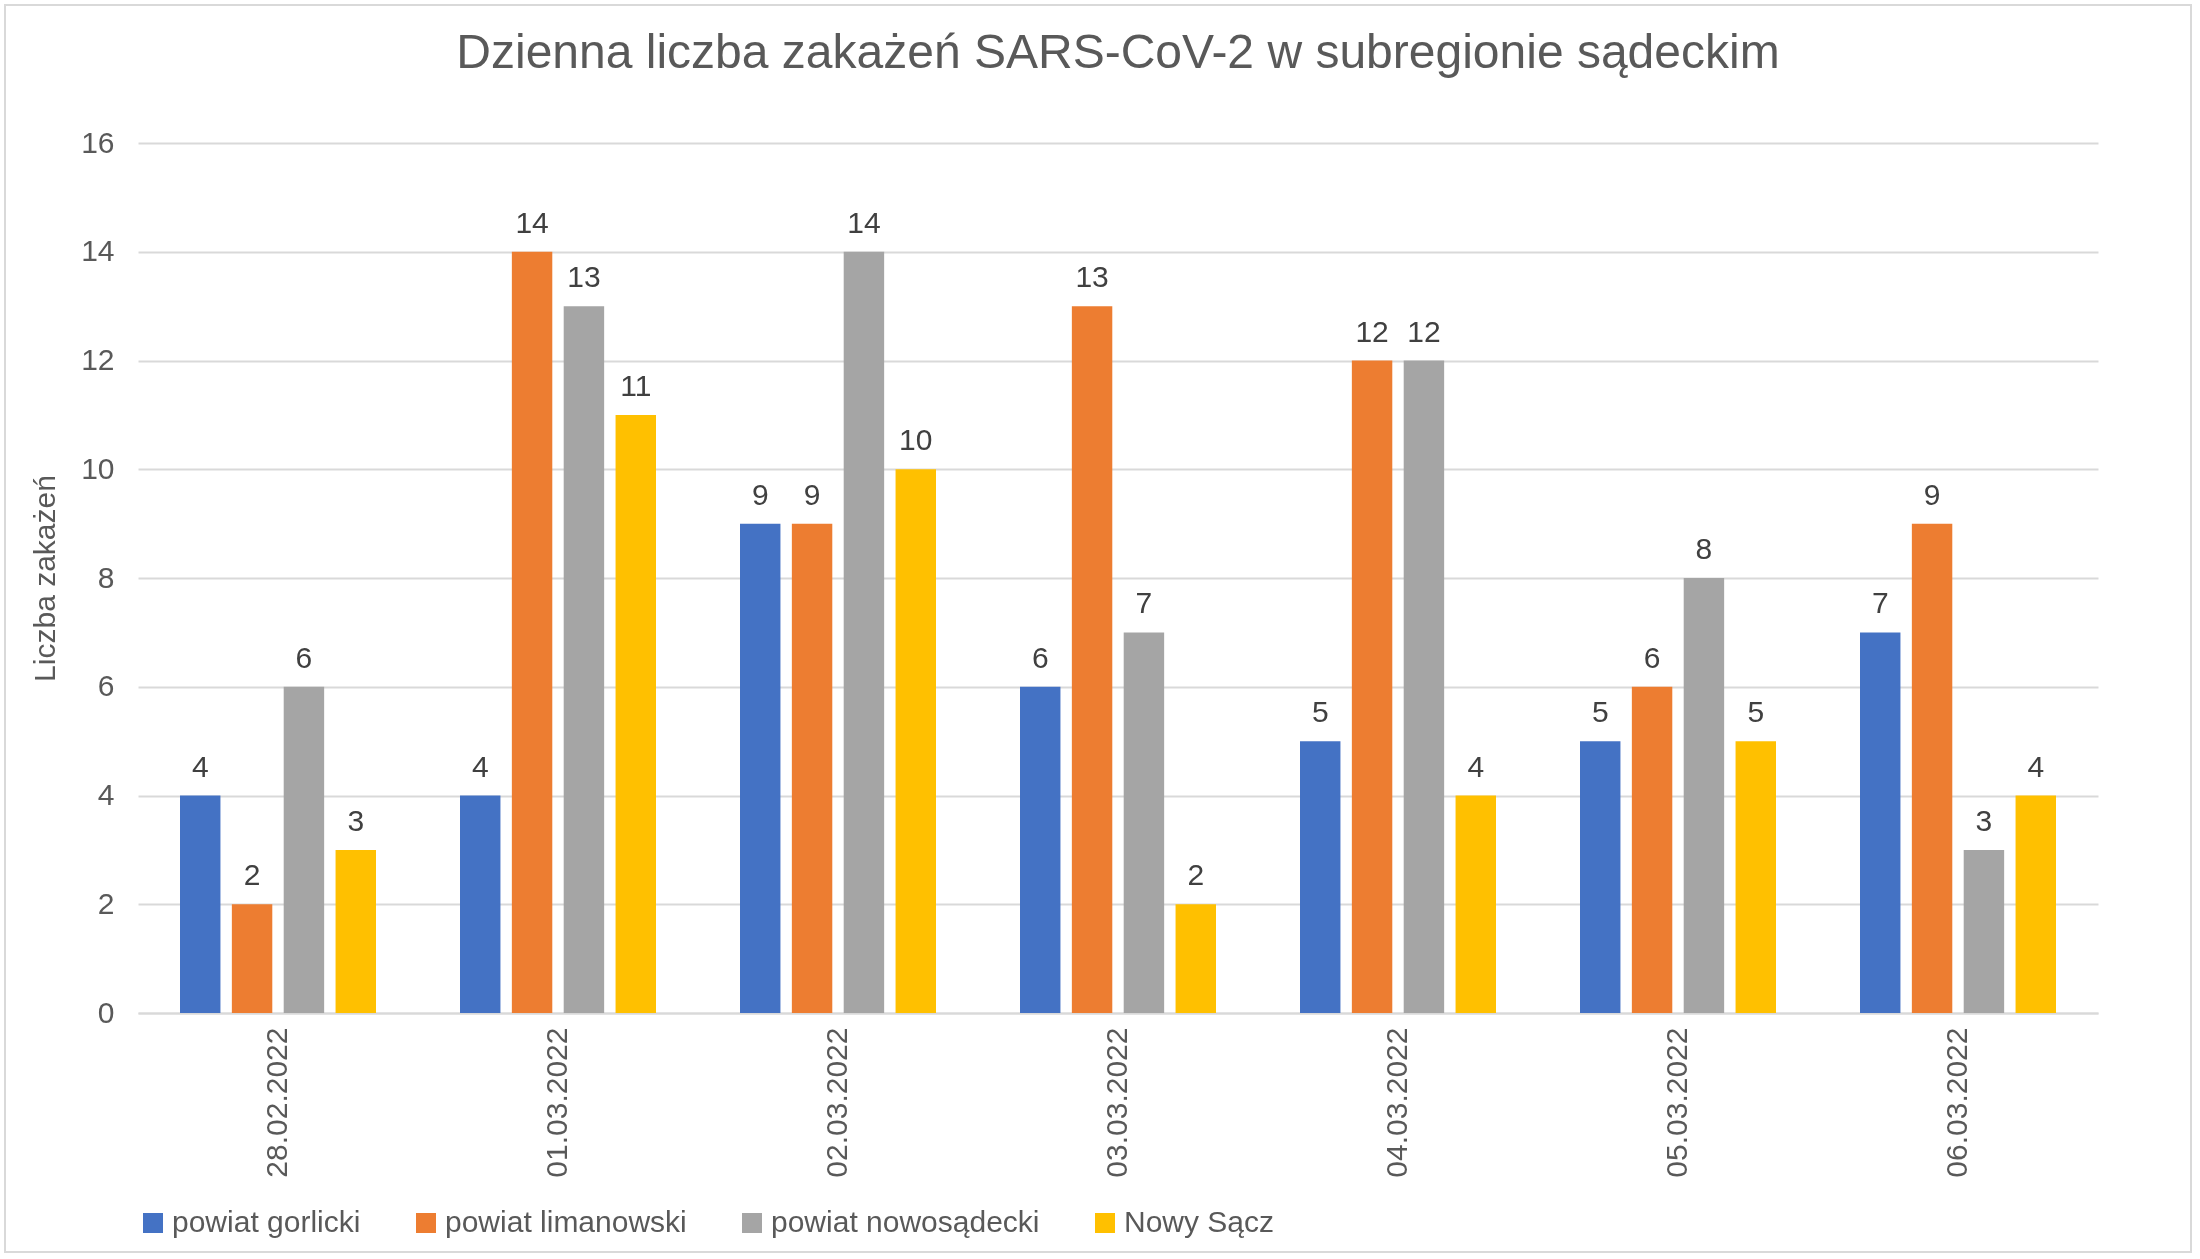  What do you see at coordinates (1118, 51) in the screenshot?
I see `chart-title: Dzienna liczba zakażeń SARS-CoV-2 w subregionie sądeckim` at bounding box center [1118, 51].